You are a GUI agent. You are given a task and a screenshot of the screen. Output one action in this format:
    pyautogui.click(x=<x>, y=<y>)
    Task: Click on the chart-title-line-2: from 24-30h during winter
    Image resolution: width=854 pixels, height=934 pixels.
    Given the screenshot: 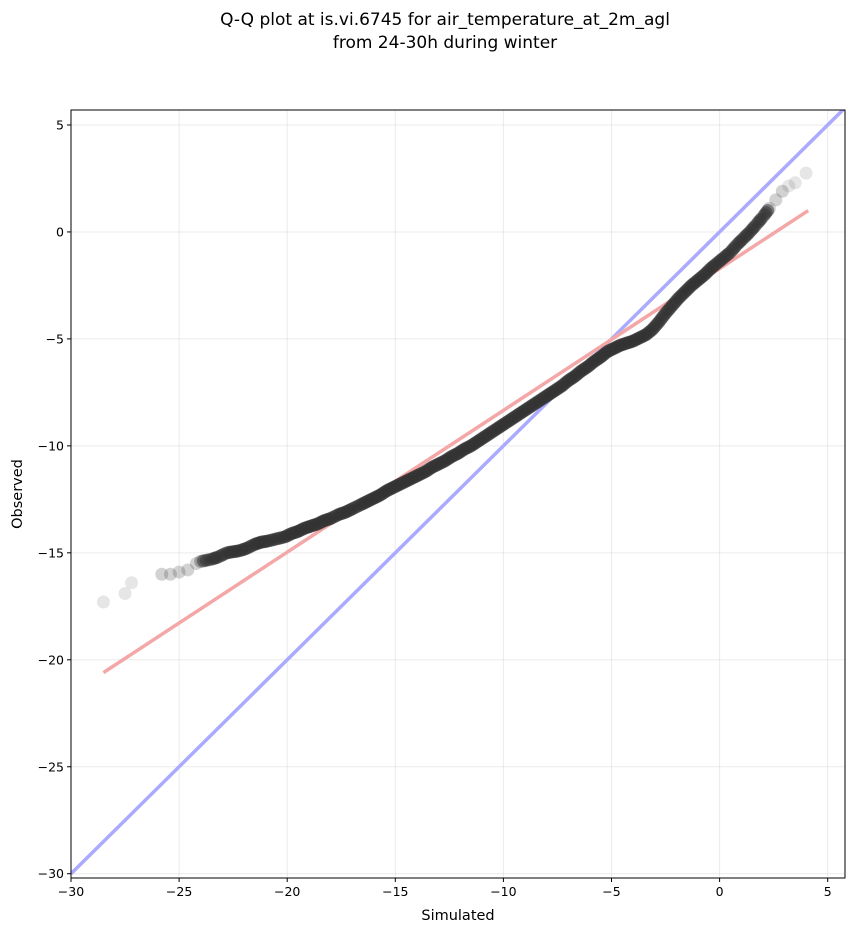 What is the action you would take?
    pyautogui.click(x=445, y=43)
    